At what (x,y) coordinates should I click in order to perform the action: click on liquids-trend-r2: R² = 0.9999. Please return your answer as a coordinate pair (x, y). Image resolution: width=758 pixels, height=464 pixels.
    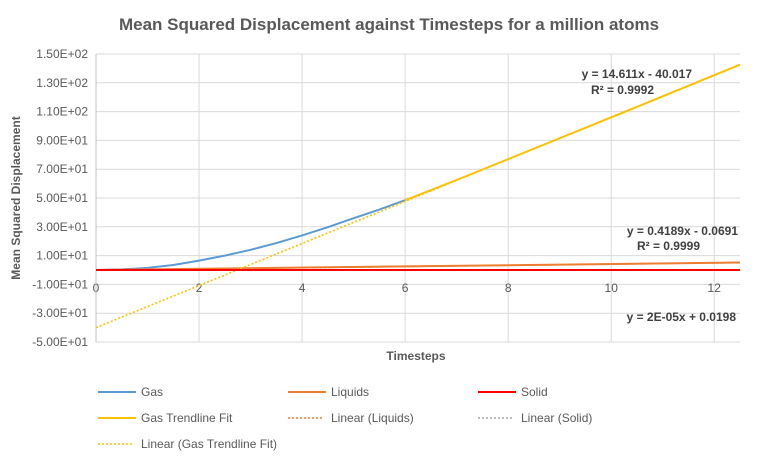
    Looking at the image, I should click on (668, 246).